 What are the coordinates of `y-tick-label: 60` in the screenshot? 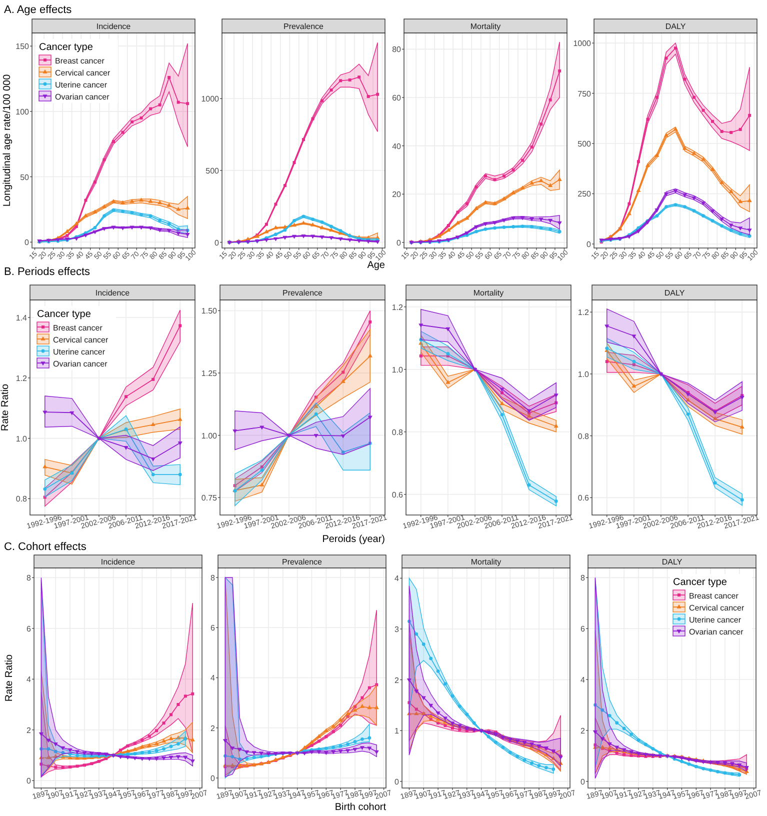 It's located at (397, 98).